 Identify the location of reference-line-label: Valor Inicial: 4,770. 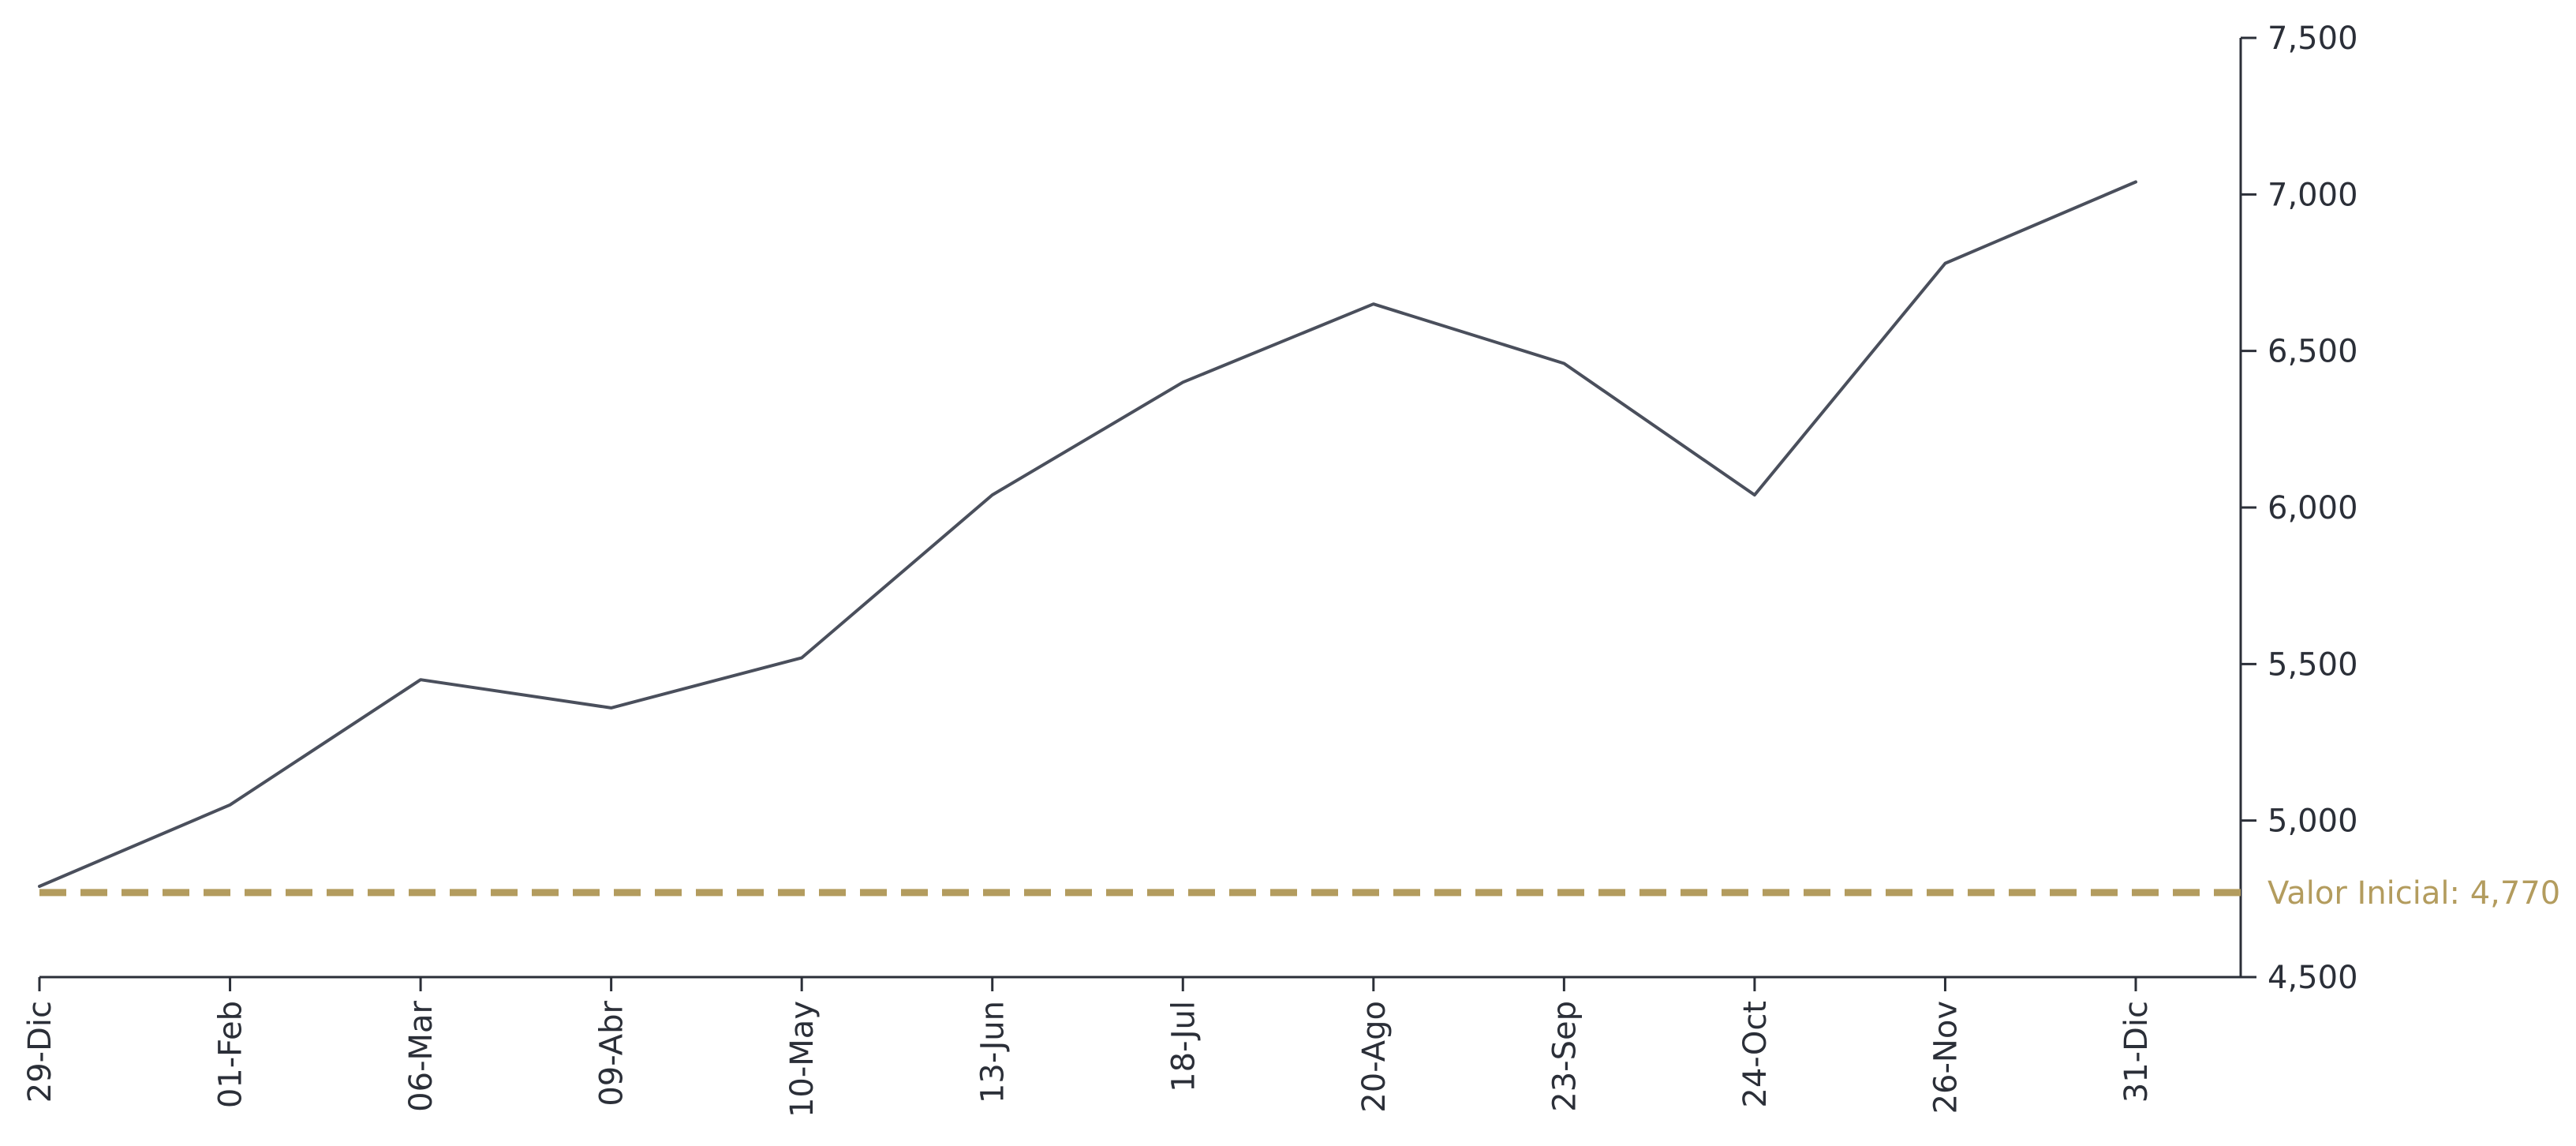
(2414, 893).